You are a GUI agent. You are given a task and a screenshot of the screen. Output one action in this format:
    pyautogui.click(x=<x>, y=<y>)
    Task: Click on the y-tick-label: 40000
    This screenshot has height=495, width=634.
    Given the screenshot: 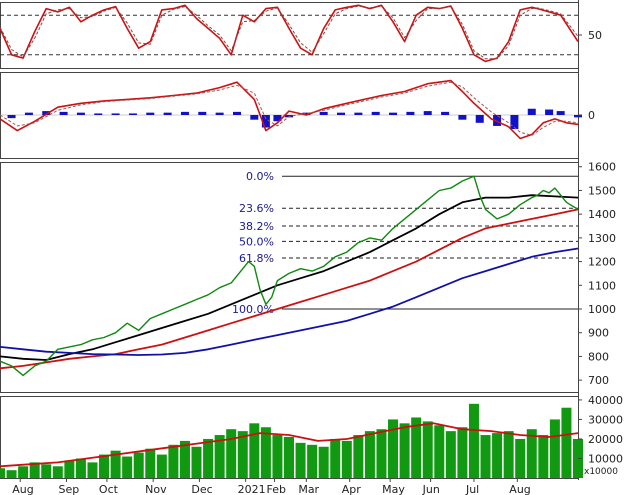 What is the action you would take?
    pyautogui.click(x=605, y=400)
    